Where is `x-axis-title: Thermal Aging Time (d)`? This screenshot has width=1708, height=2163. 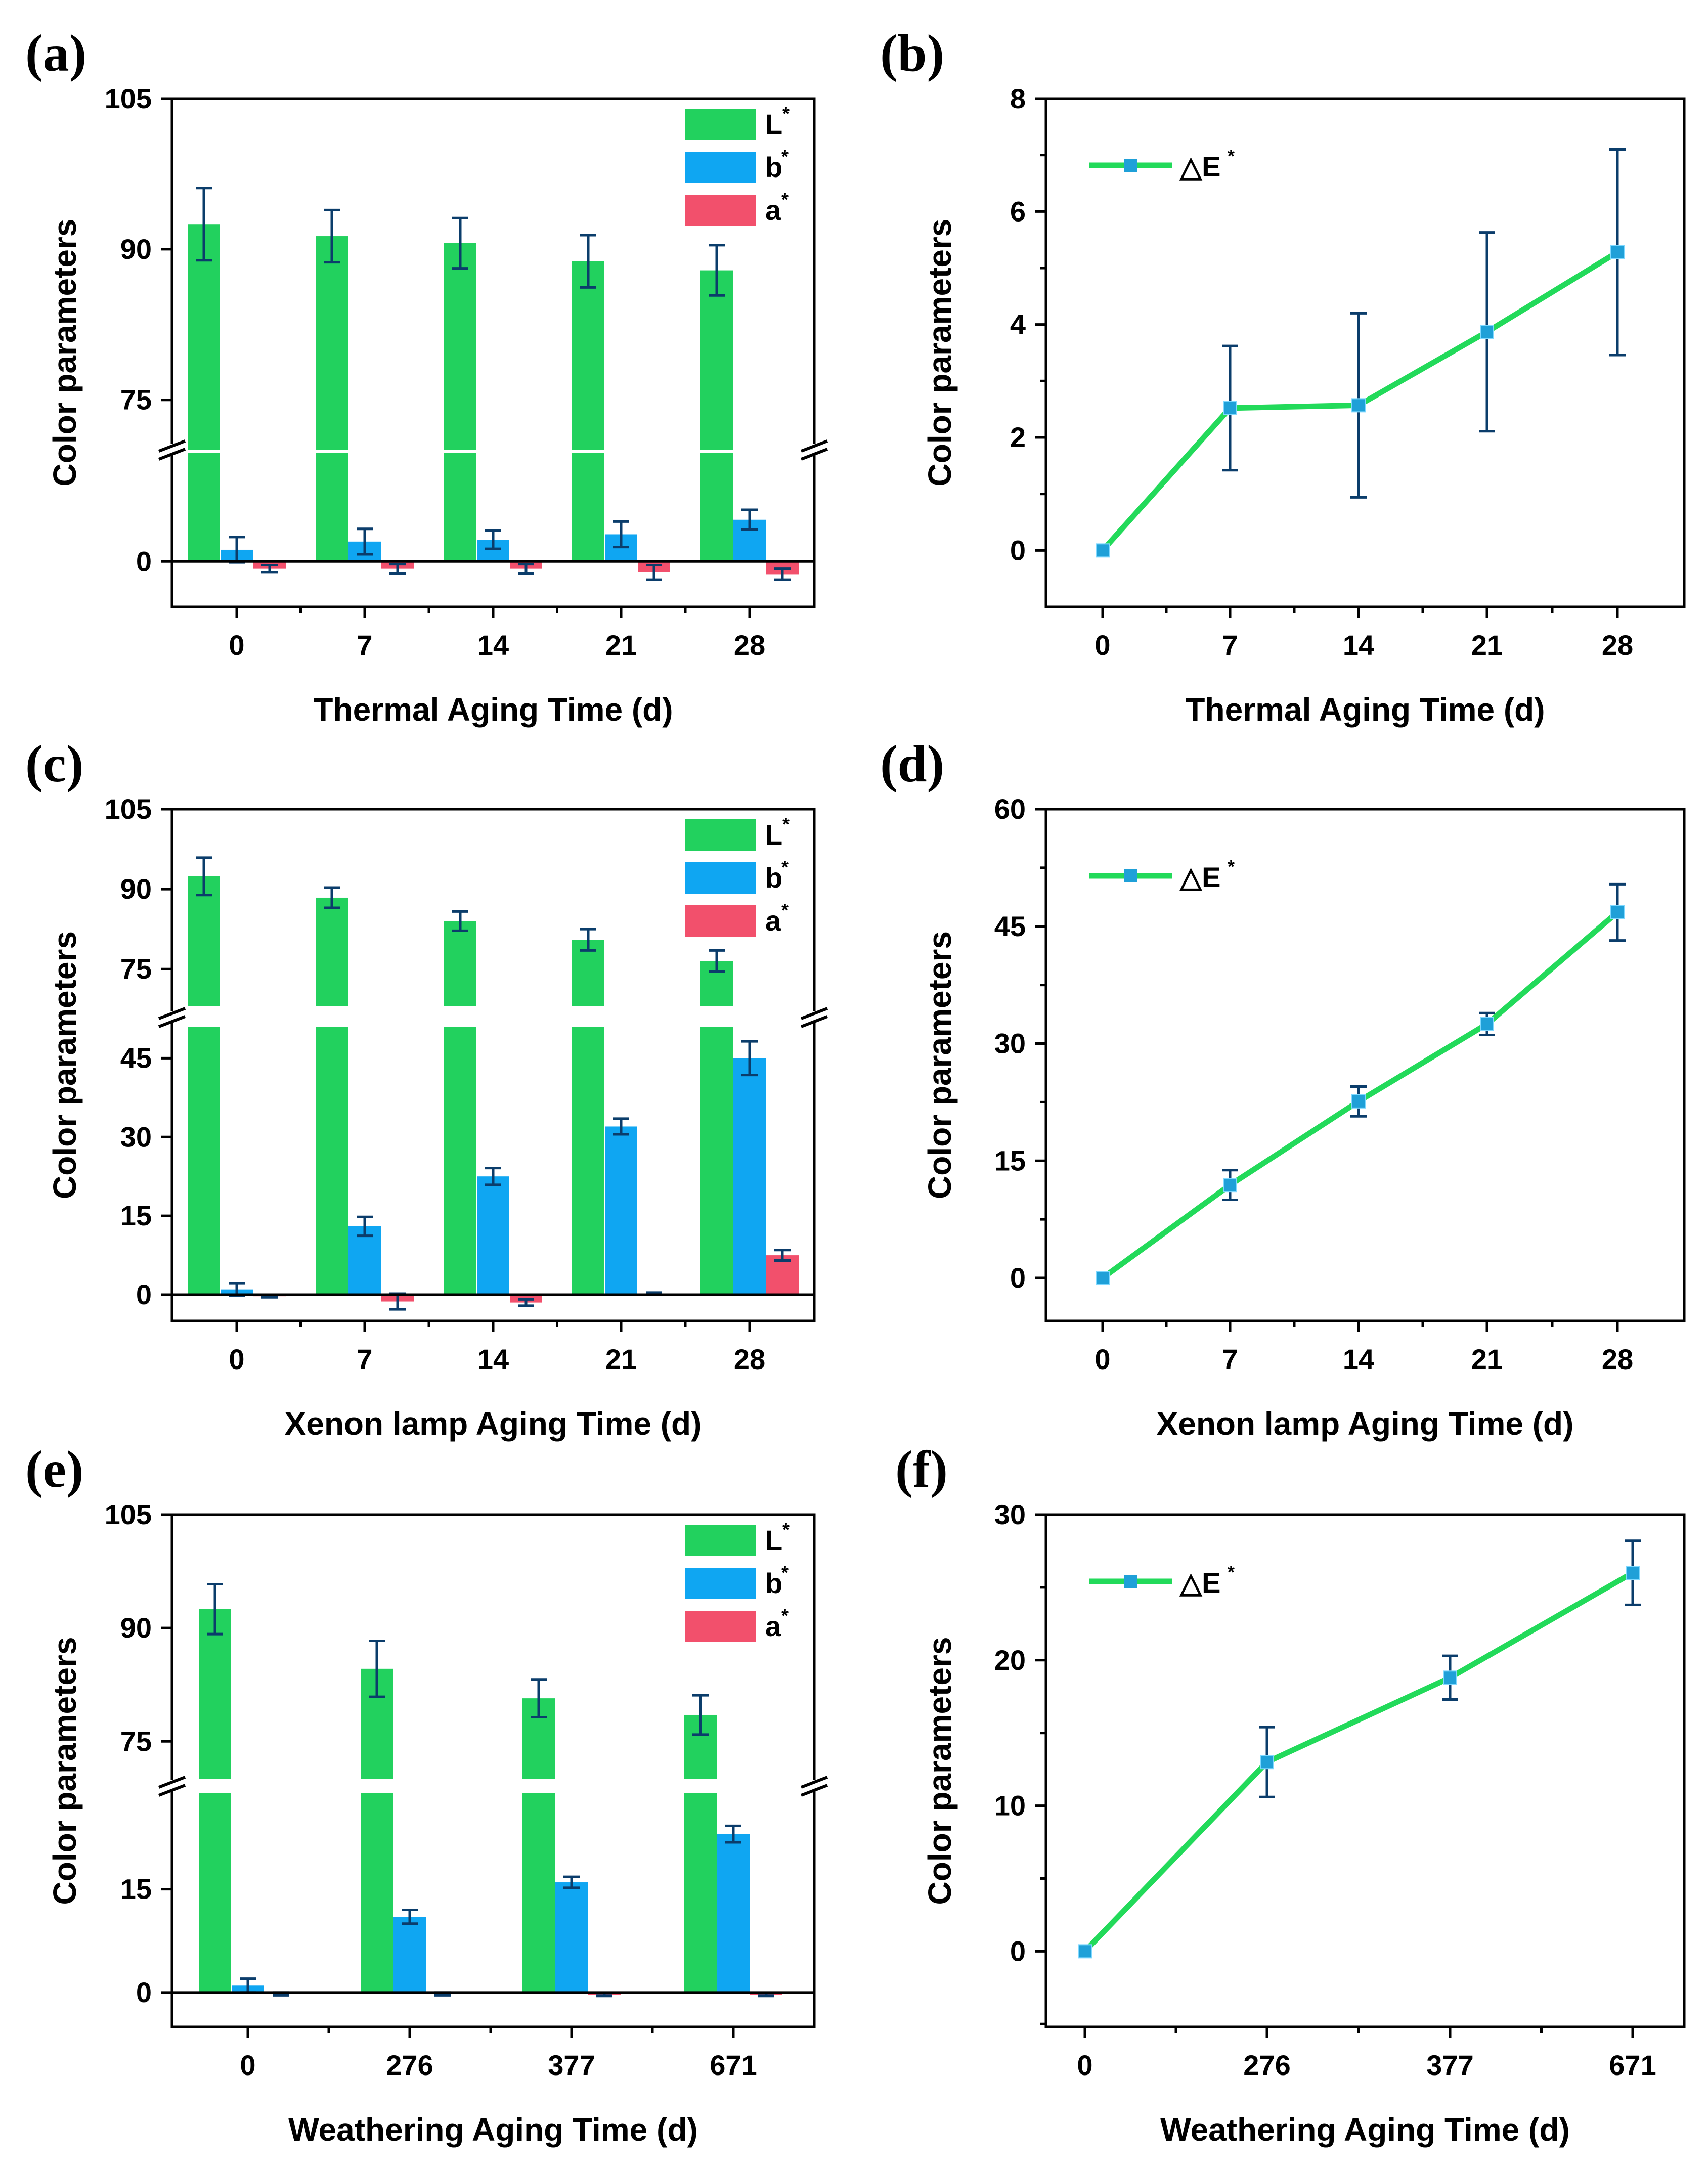 x-axis-title: Thermal Aging Time (d) is located at coordinates (1365, 709).